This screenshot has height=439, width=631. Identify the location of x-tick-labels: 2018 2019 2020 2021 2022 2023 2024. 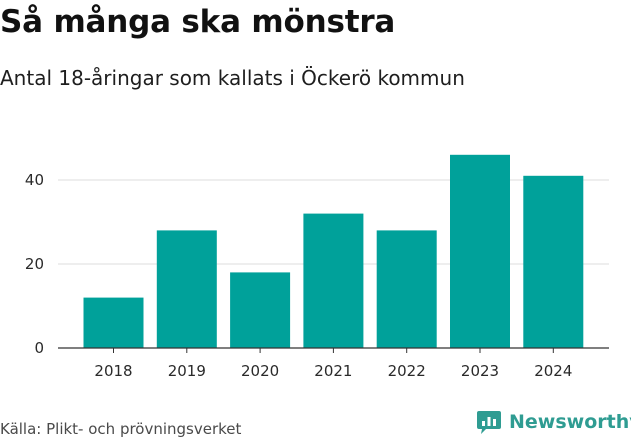
(333, 371).